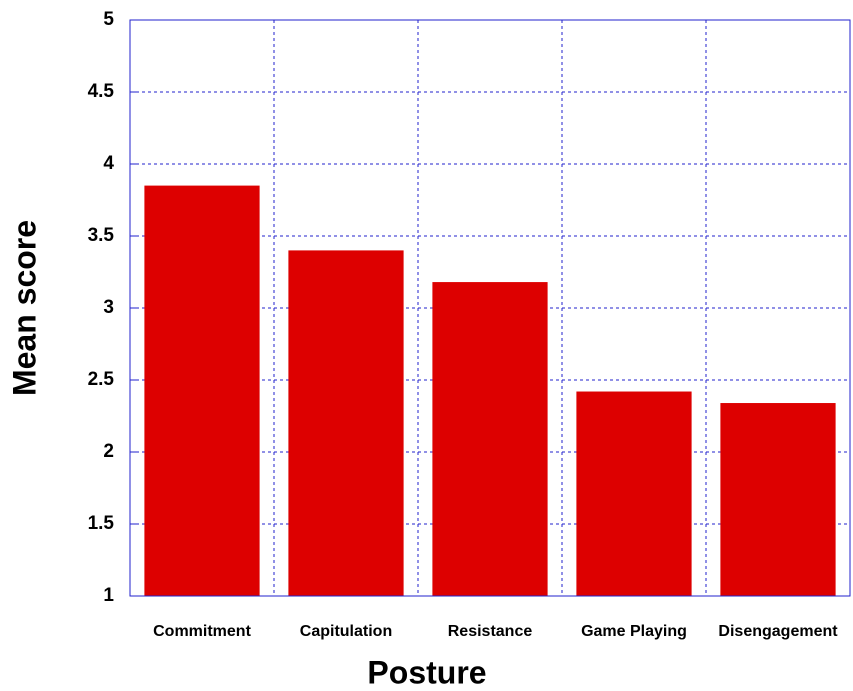 Image resolution: width=853 pixels, height=691 pixels. I want to click on y-tick-label: 3, so click(108, 307).